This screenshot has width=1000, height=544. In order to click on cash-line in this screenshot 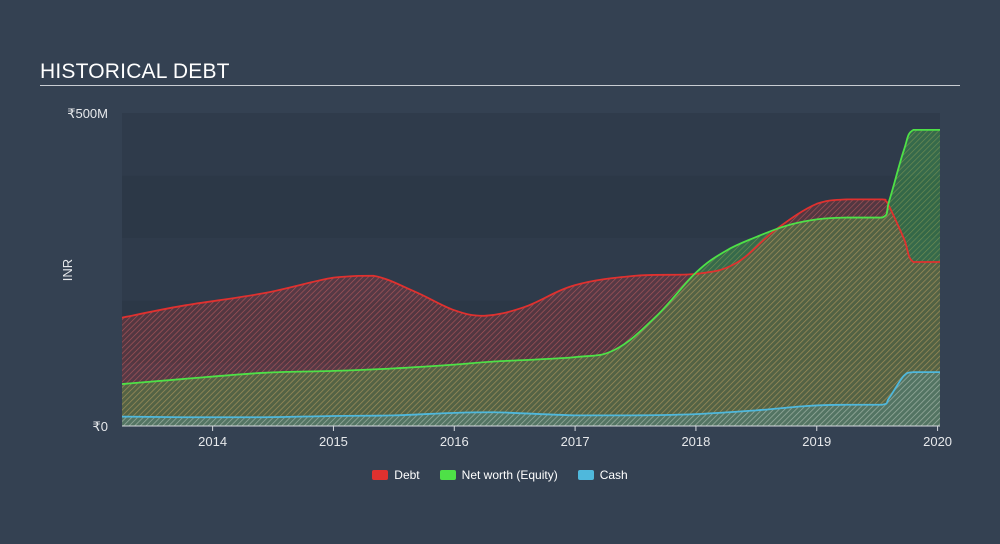, I will do `click(530, 395)`.